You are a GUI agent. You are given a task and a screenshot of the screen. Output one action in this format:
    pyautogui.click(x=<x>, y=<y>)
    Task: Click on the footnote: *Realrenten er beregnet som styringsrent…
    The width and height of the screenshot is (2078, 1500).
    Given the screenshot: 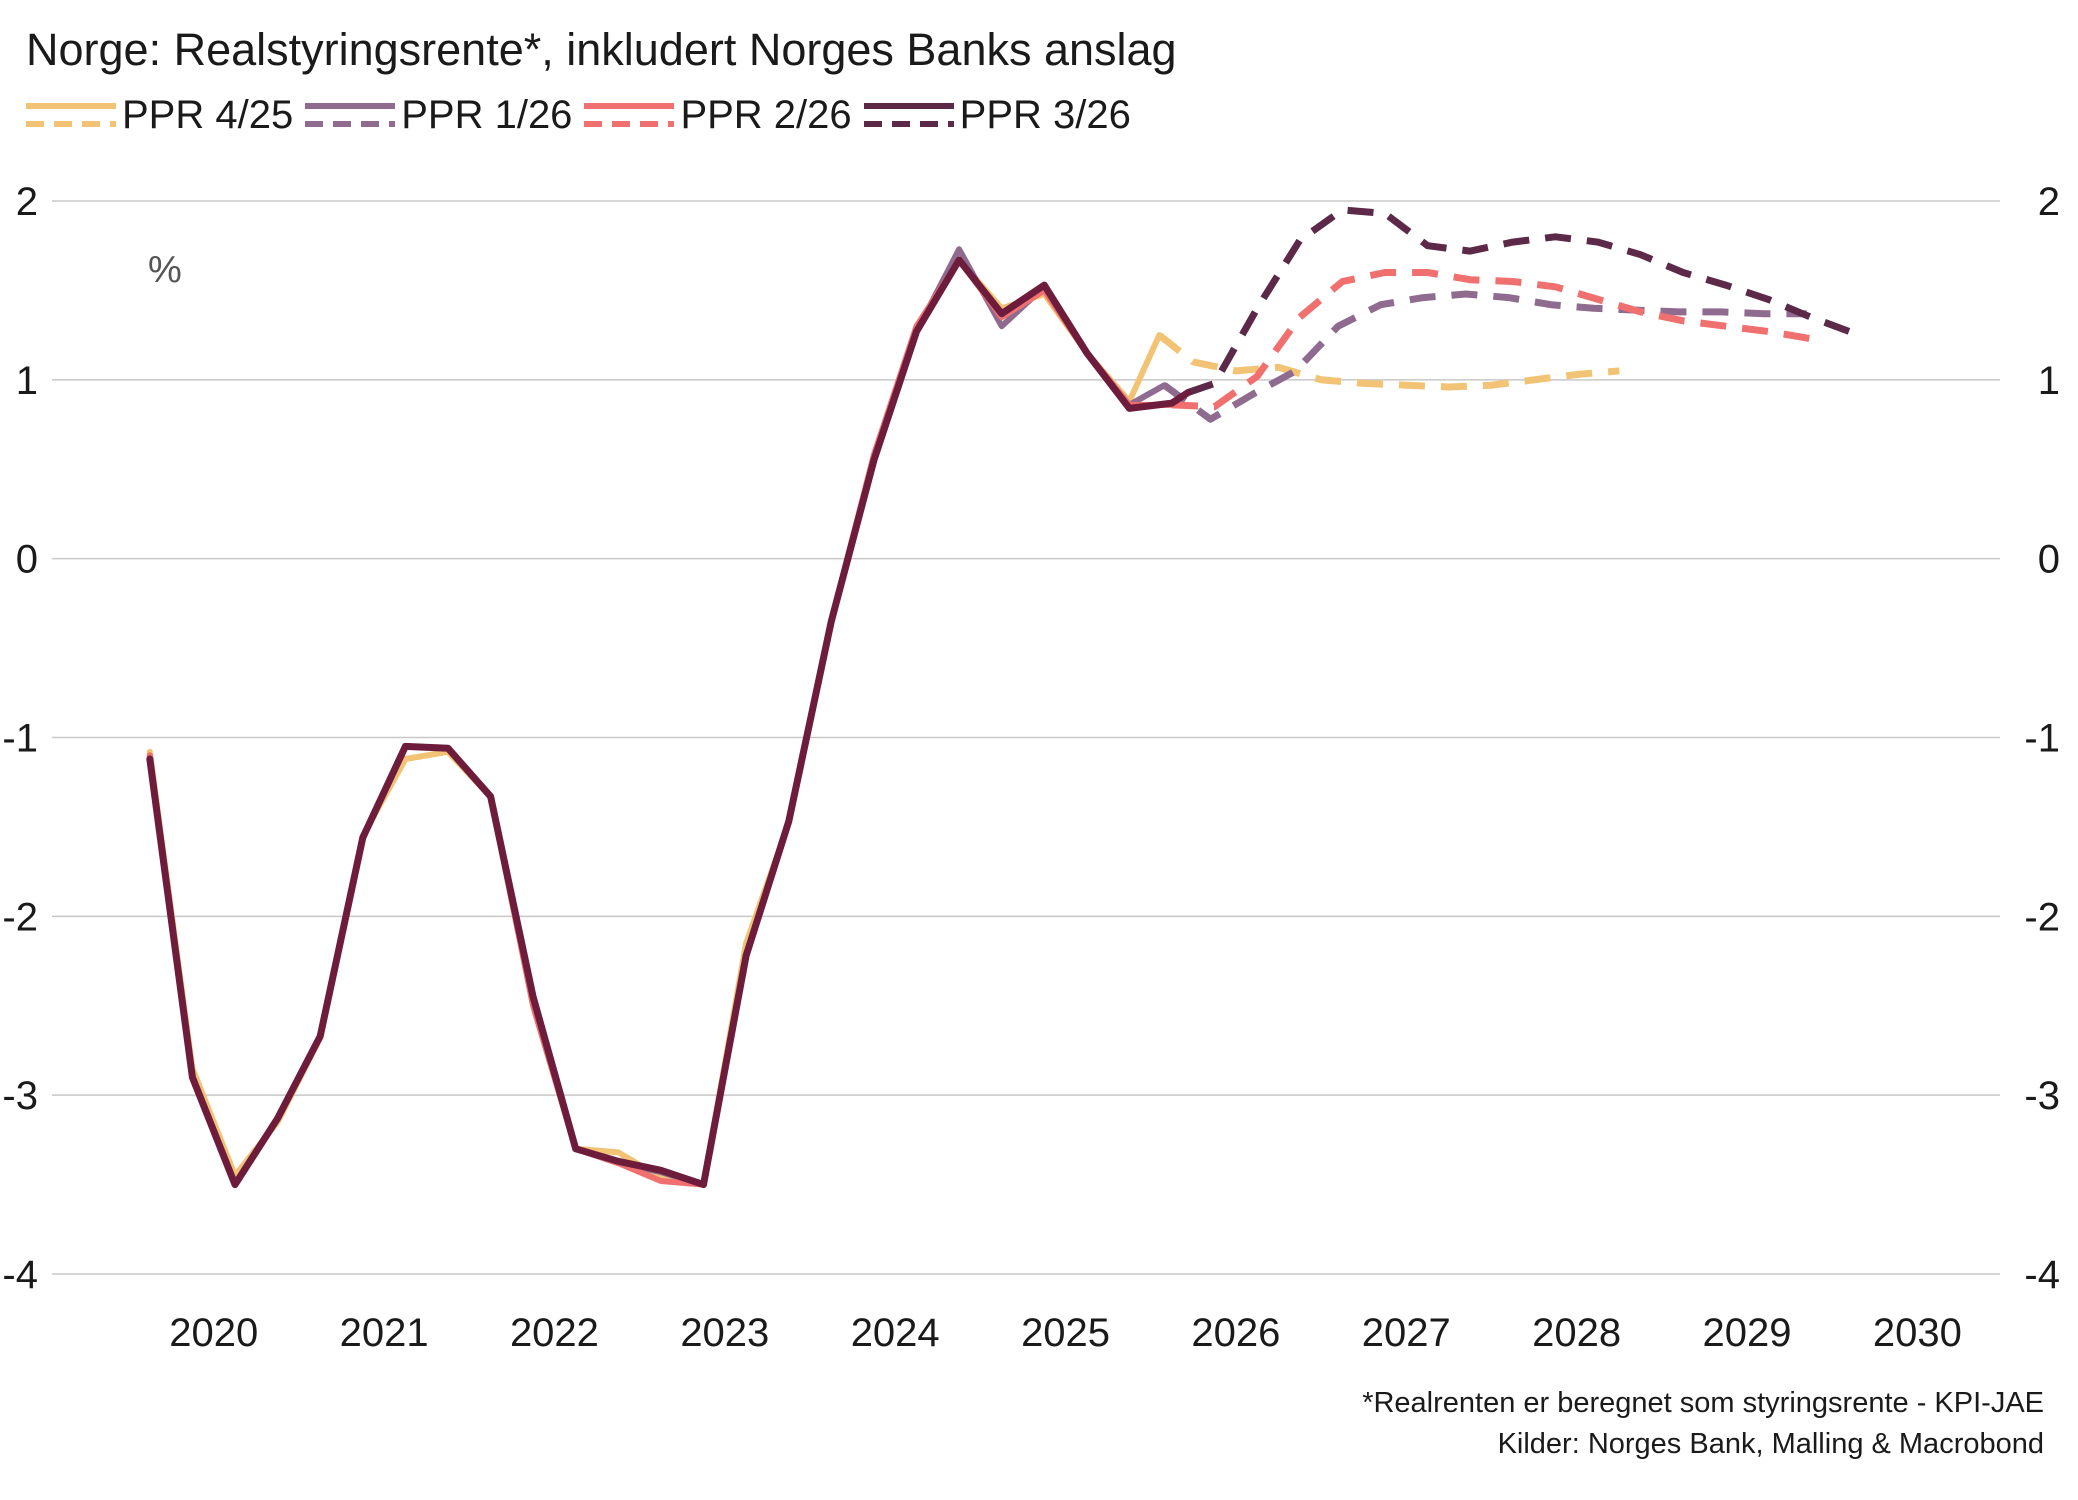 What is the action you would take?
    pyautogui.click(x=1703, y=1403)
    